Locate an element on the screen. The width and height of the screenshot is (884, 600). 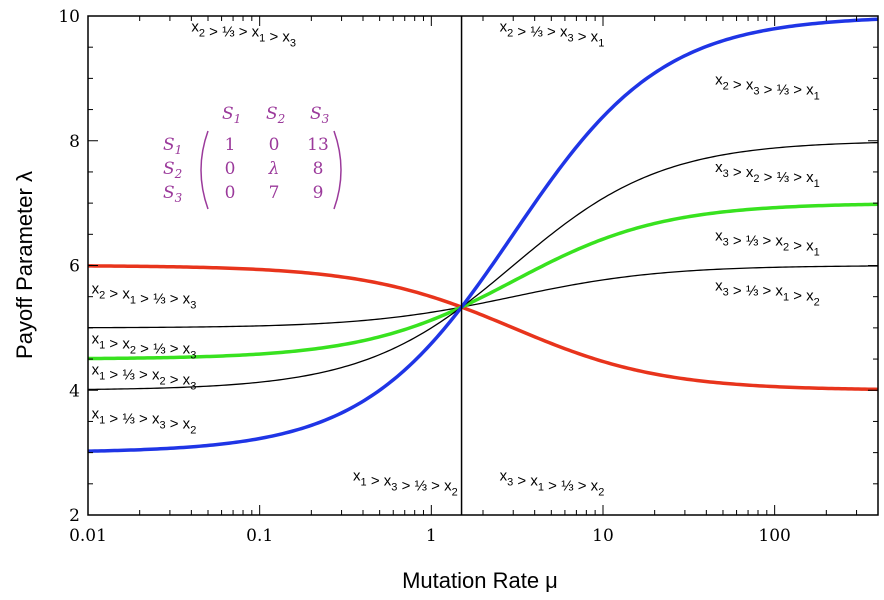
matrix-cell: 8 is located at coordinates (318, 169).